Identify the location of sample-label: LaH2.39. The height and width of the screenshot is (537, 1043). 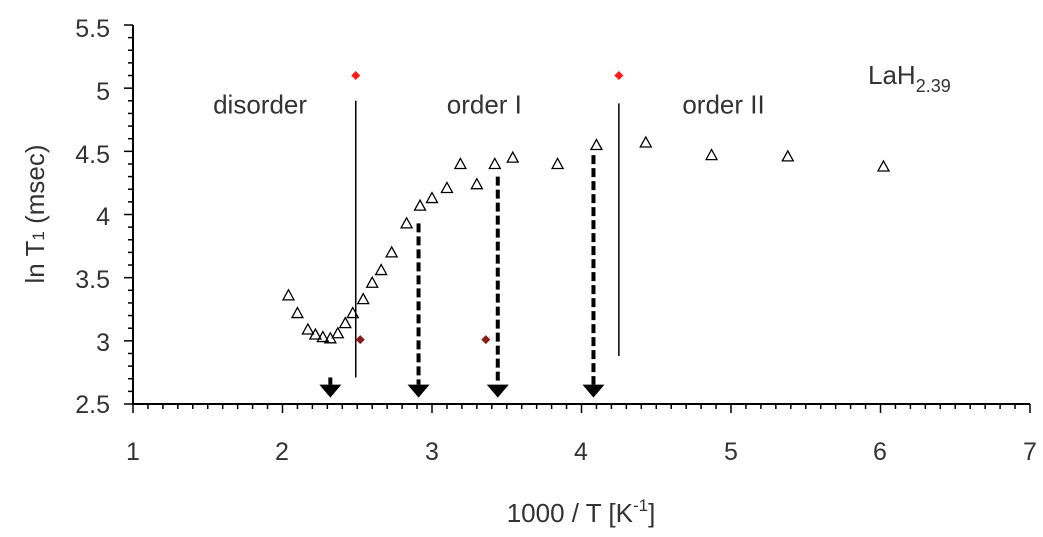
(909, 78).